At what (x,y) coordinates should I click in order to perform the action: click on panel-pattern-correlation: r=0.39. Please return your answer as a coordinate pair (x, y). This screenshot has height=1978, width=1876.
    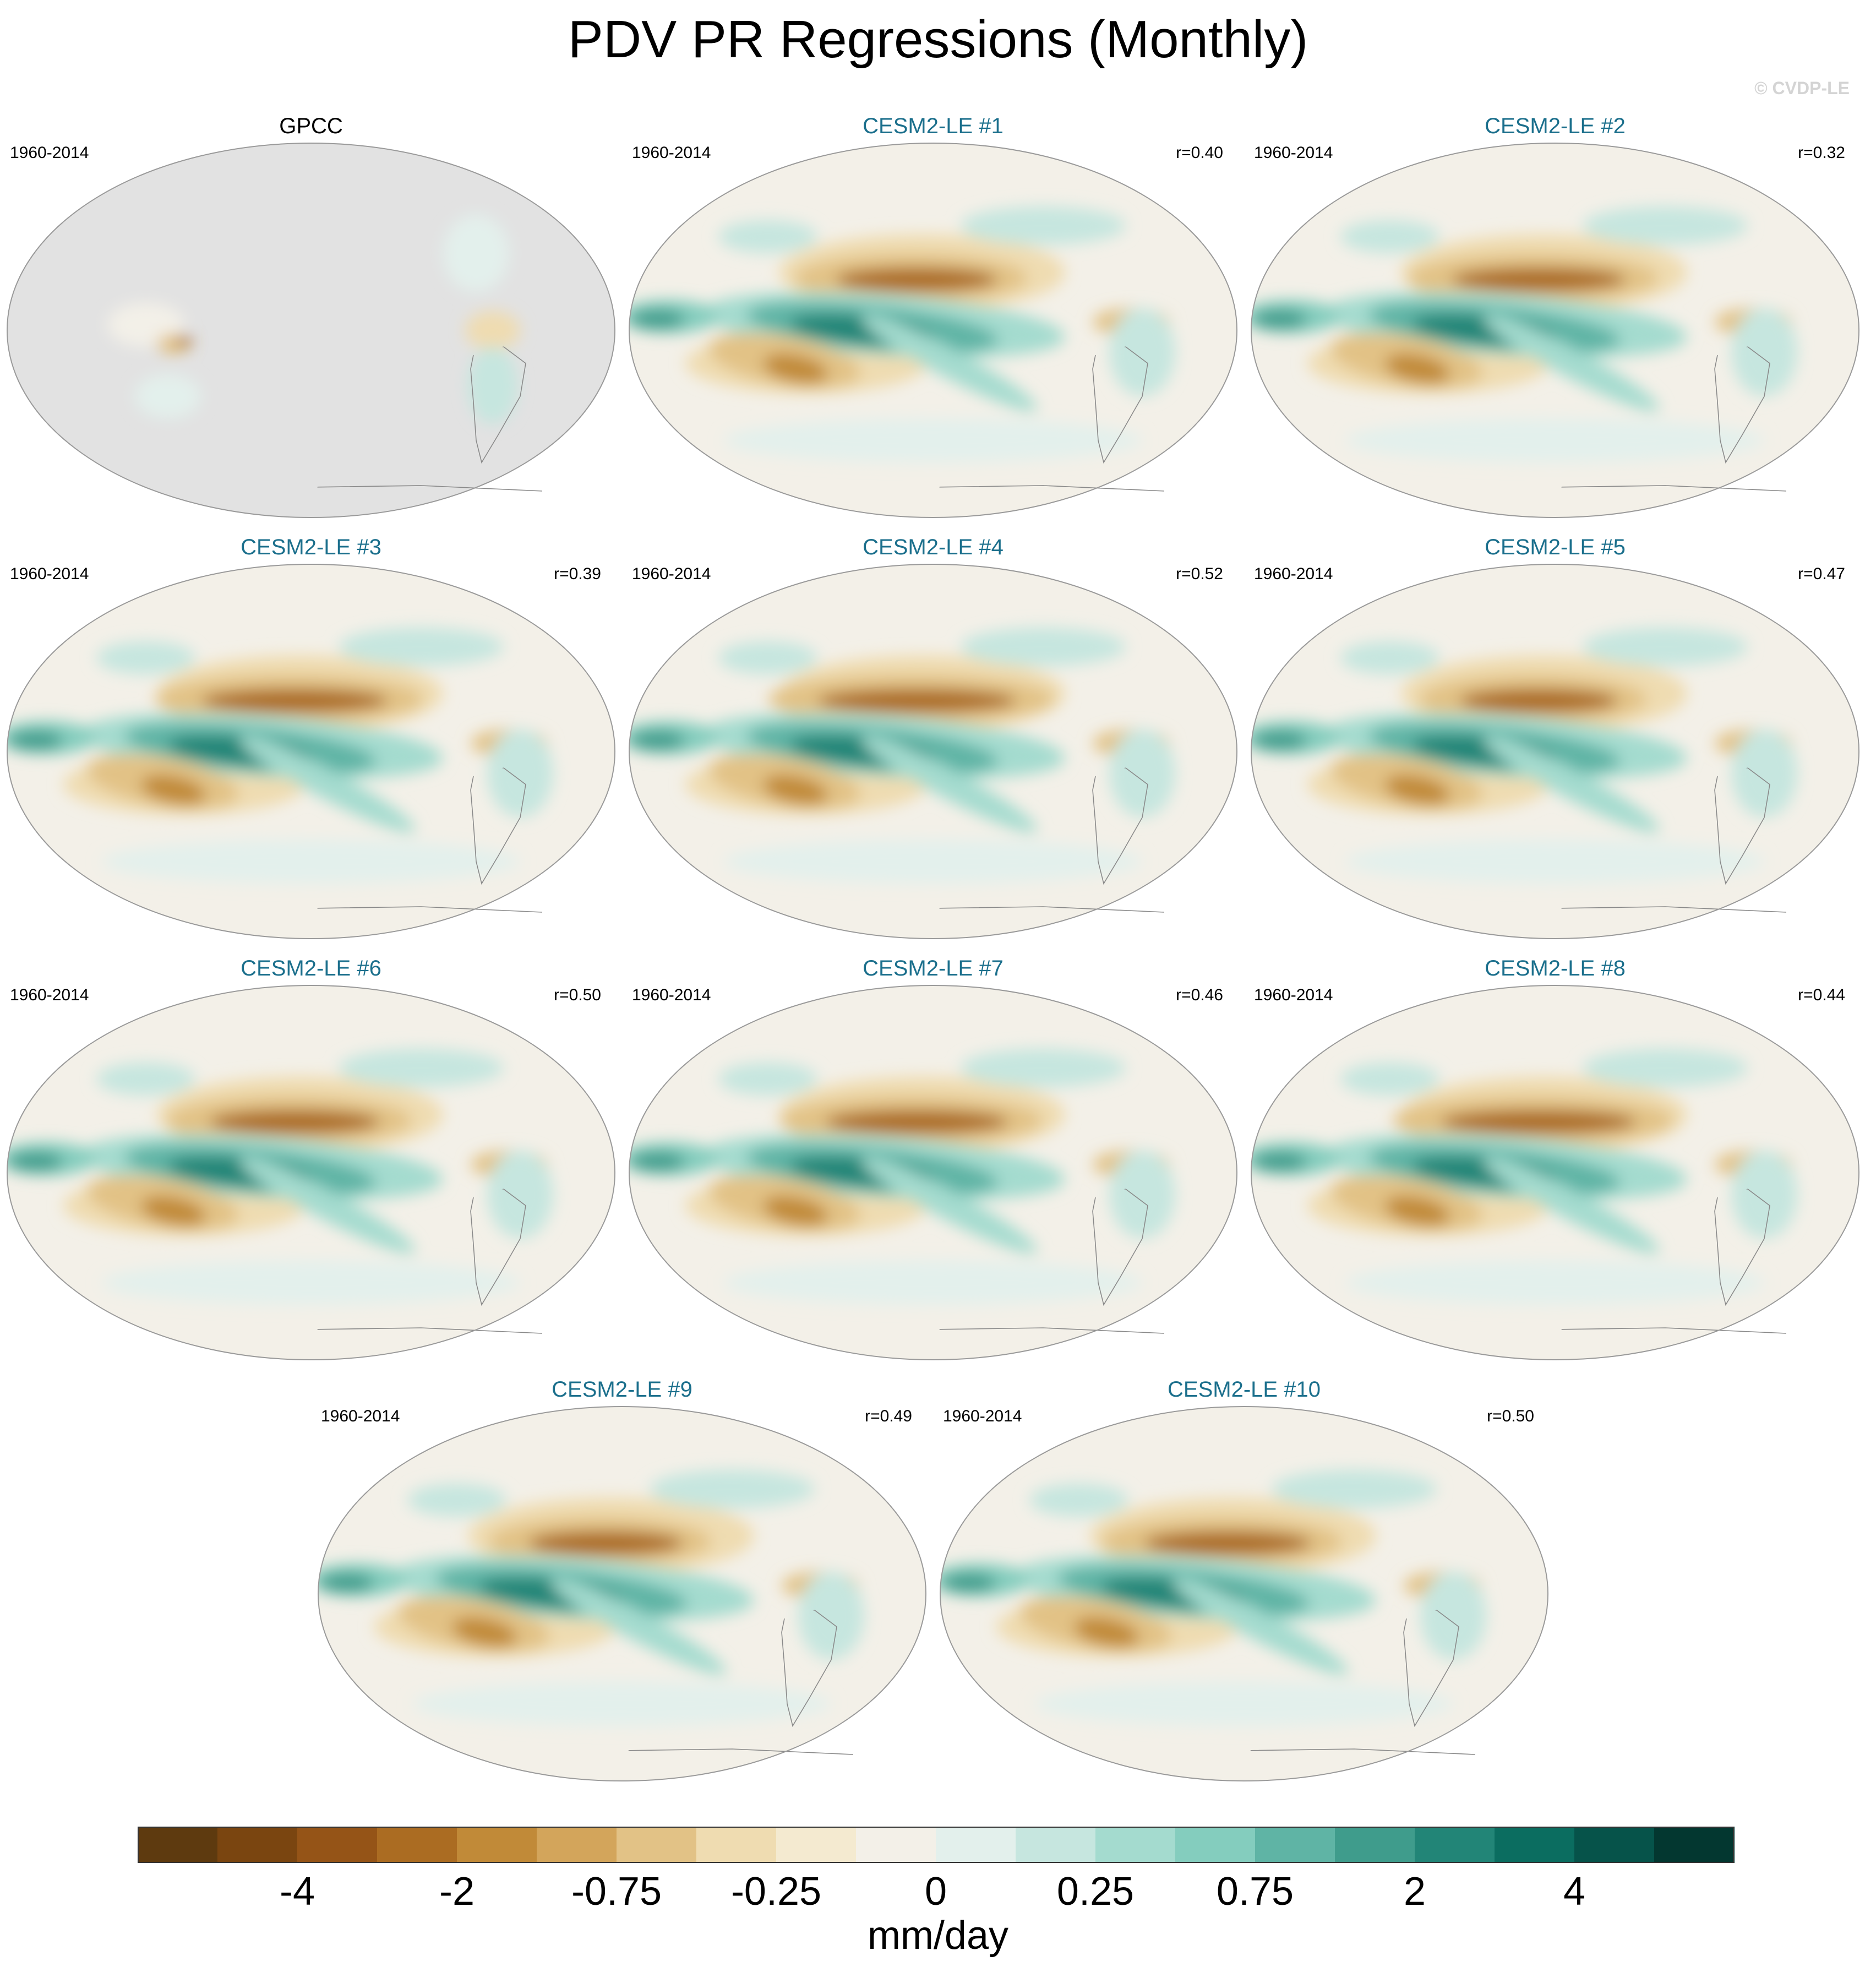
    Looking at the image, I should click on (578, 574).